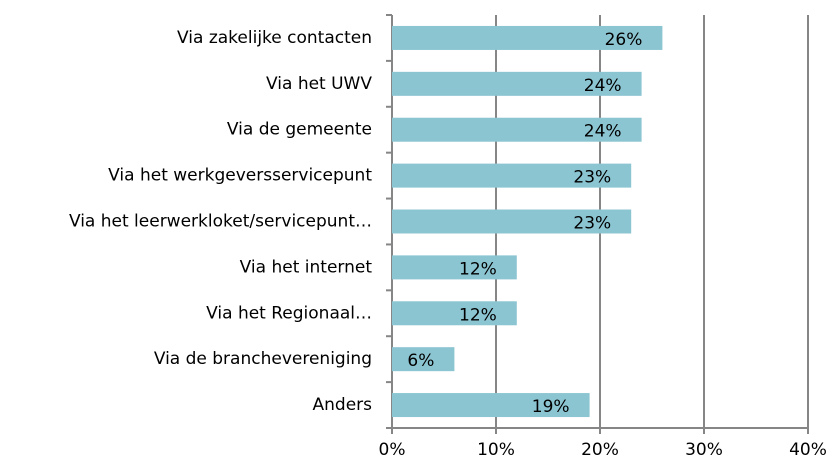 This screenshot has width=836, height=463. Describe the element at coordinates (624, 40) in the screenshot. I see `value-label: 26%` at that location.